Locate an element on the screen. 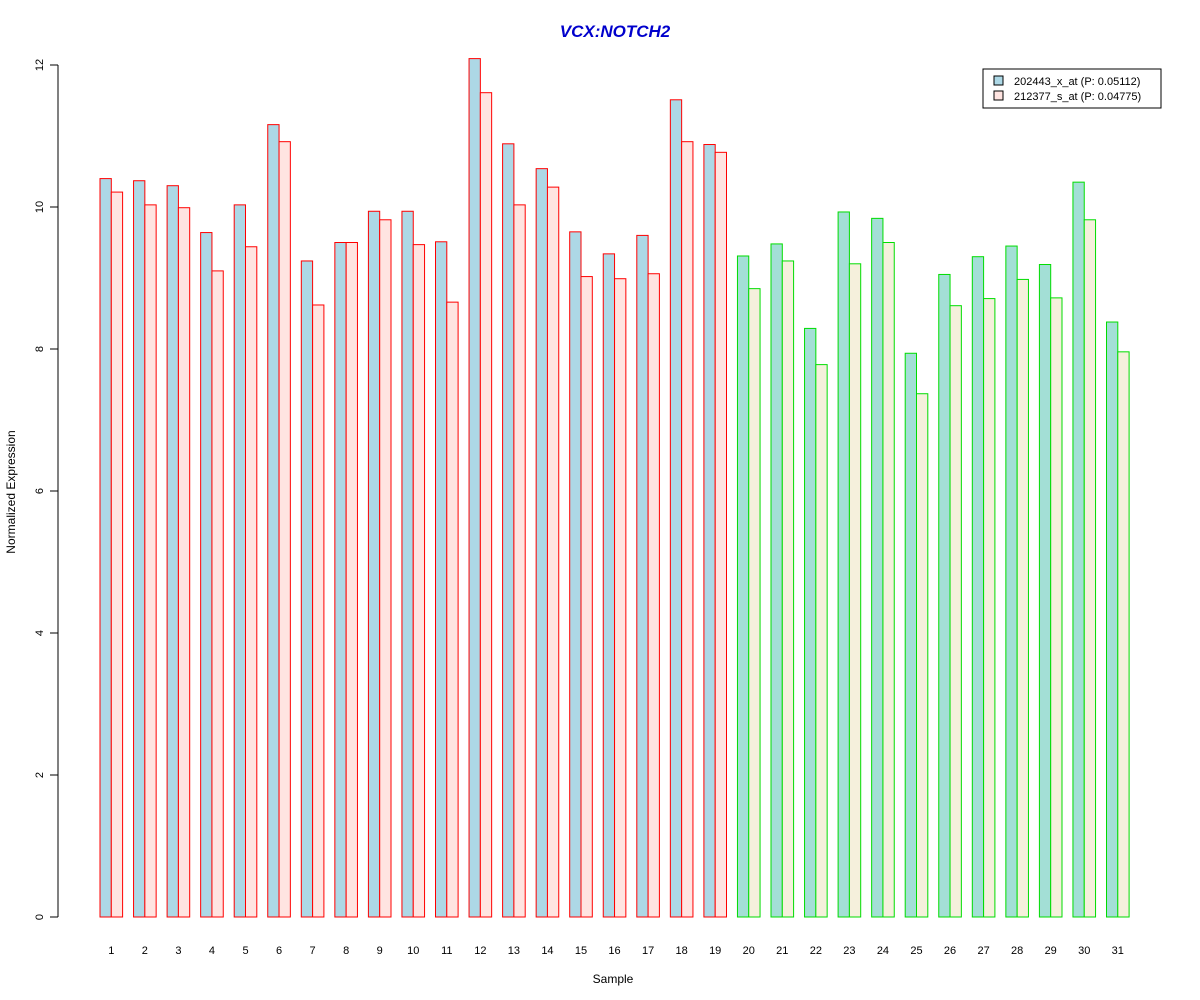 The image size is (1200, 1000). legend-label-series-2: 212377_s_at (P: 0.04775) is located at coordinates (1077, 97).